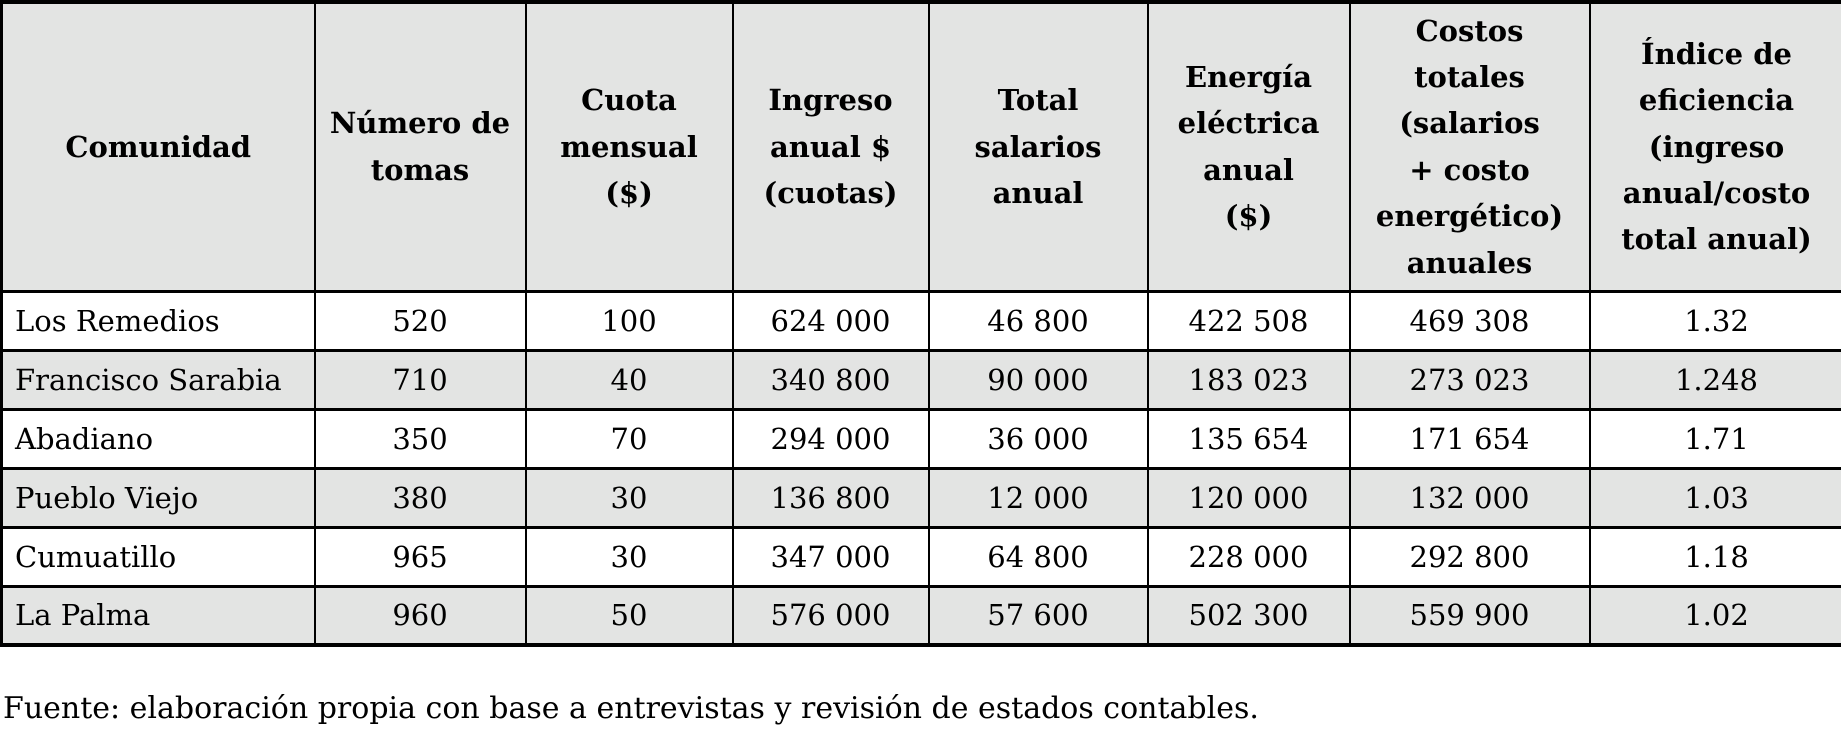  What do you see at coordinates (1470, 380) in the screenshot?
I see `cell-costos-totales: 273 023` at bounding box center [1470, 380].